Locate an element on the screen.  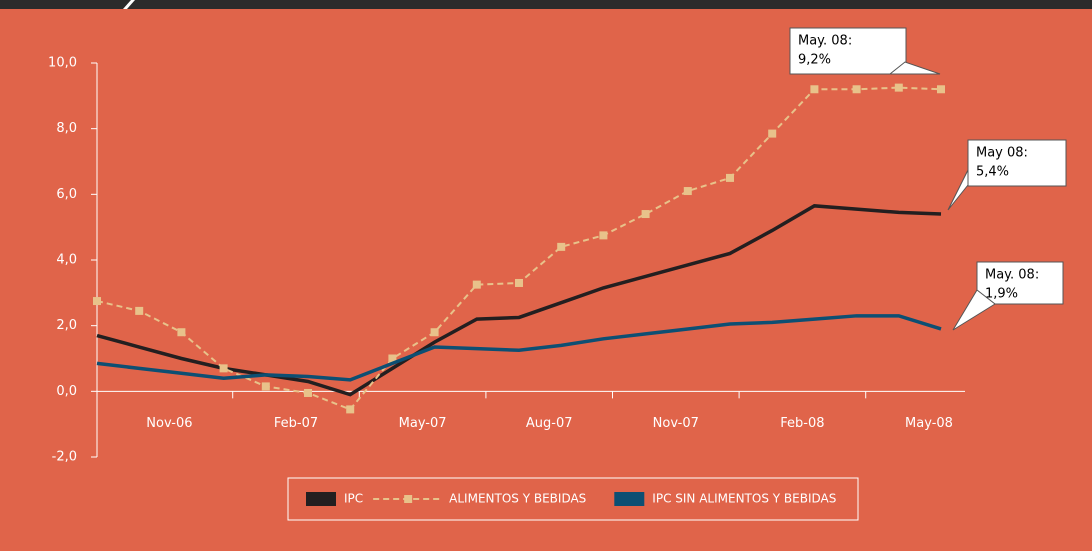
x-tick-label: May-07 is located at coordinates (423, 423).